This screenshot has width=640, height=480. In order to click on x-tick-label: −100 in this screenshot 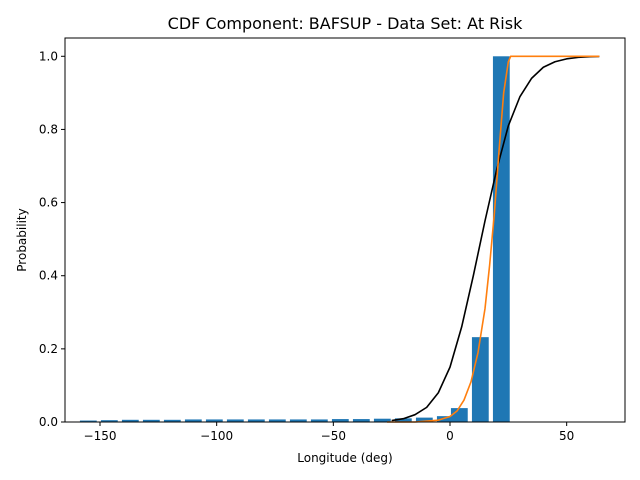, I will do `click(216, 436)`.